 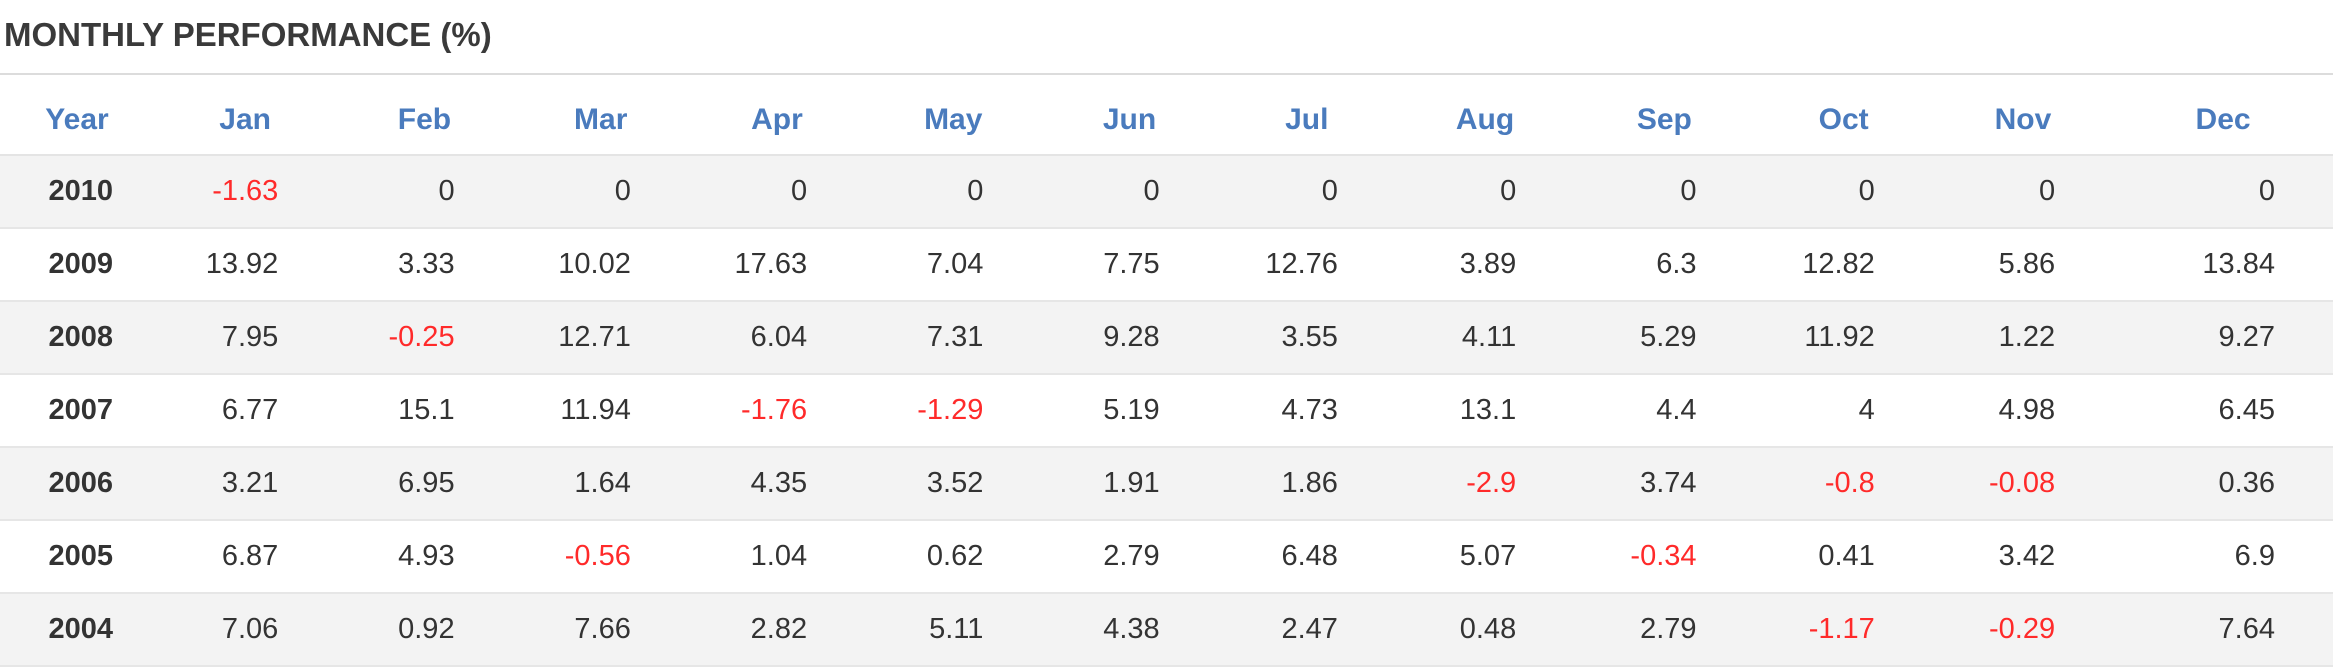 I want to click on value-cell-feb: 3.33, so click(x=424, y=265).